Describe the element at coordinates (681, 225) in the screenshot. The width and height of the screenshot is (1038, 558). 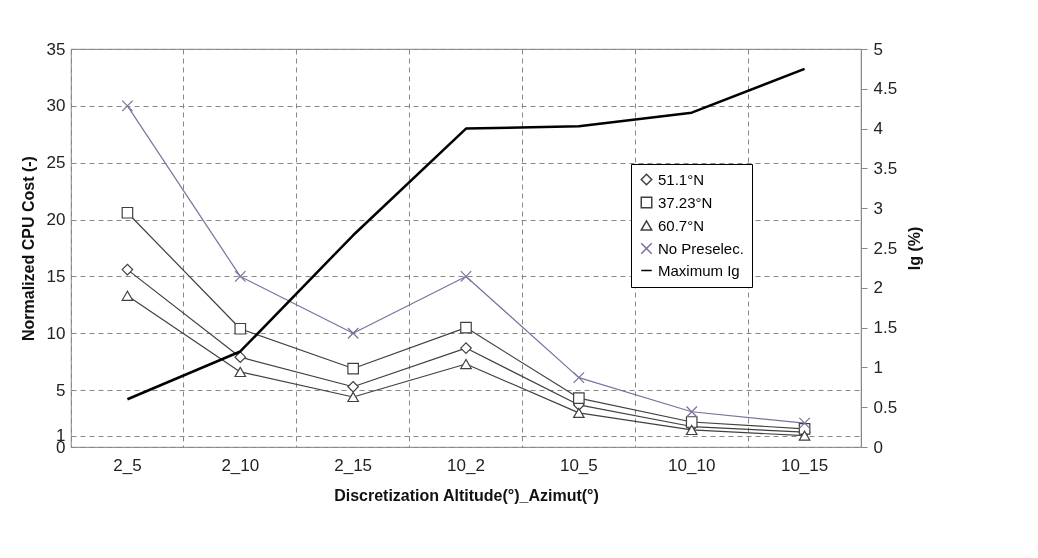
I see `legend-label: 60.7°N` at that location.